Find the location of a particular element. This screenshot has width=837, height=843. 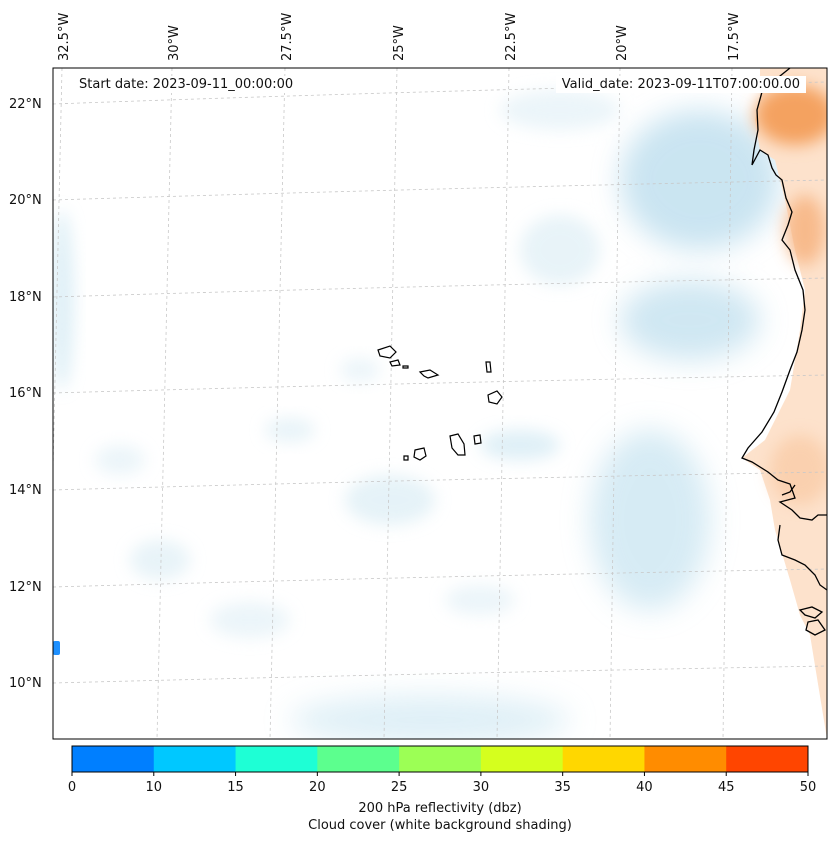

lat-label-22n: 22°N is located at coordinates (25, 104).